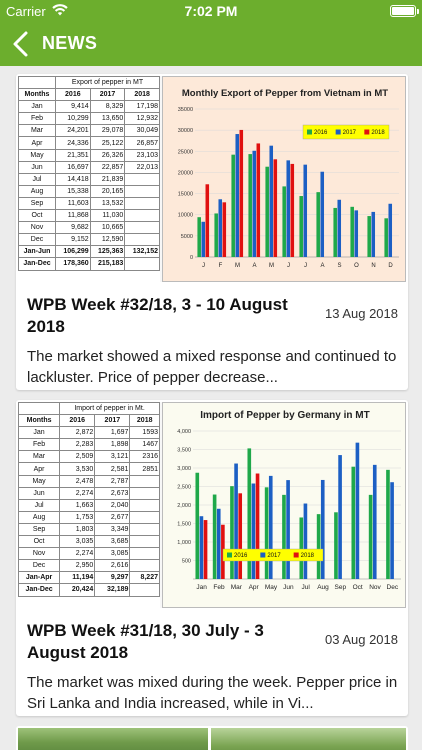 The width and height of the screenshot is (422, 750). I want to click on table-cell: 32,189, so click(112, 590).